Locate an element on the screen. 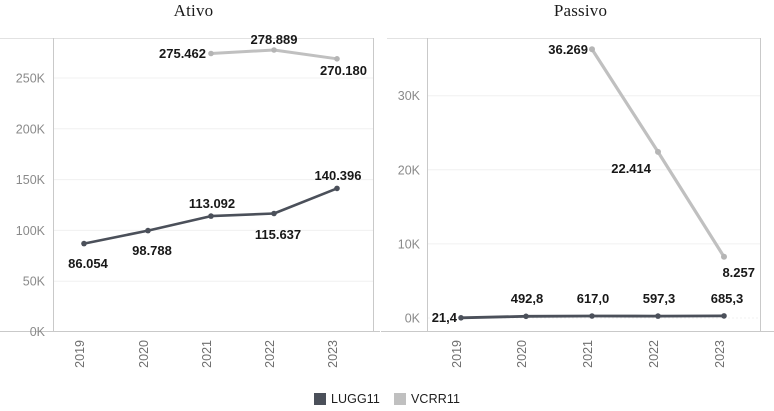 Image resolution: width=774 pixels, height=411 pixels. legend-item-vcrr11: VCRR11 is located at coordinates (427, 399).